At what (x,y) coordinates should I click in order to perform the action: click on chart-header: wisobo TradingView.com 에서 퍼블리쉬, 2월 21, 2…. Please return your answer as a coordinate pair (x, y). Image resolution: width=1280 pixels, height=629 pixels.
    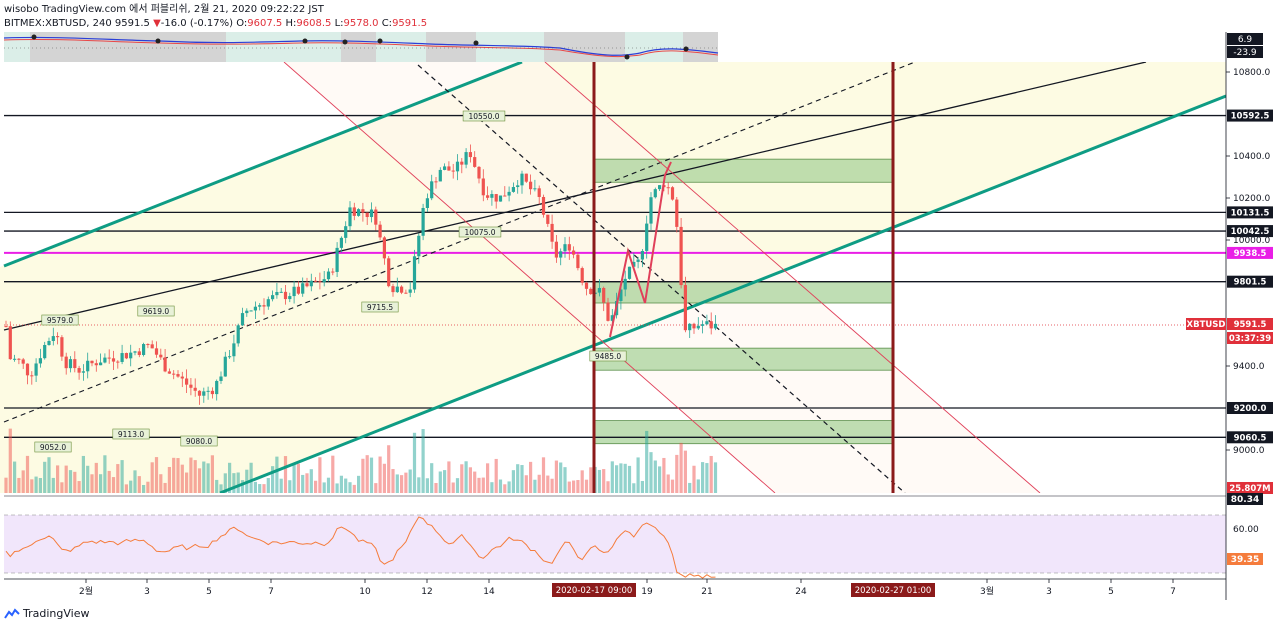
    Looking at the image, I should click on (215, 17).